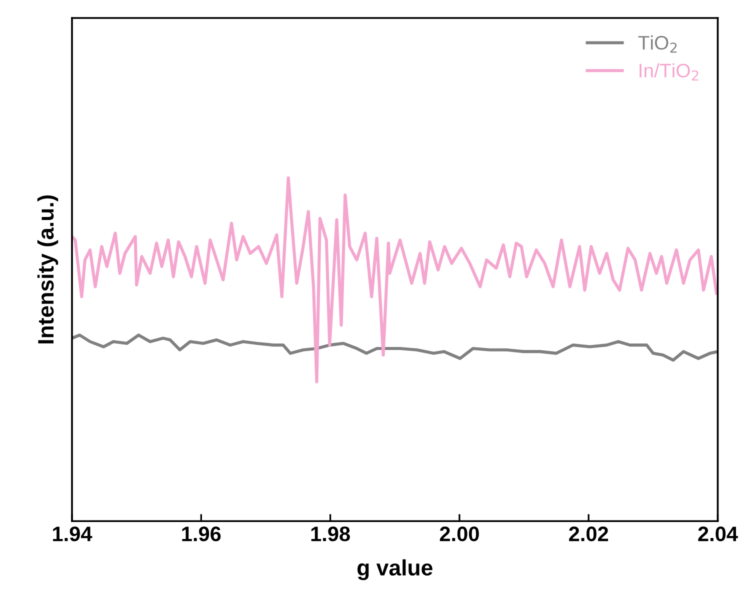  What do you see at coordinates (201, 534) in the screenshot?
I see `x-tick-label: 1.96` at bounding box center [201, 534].